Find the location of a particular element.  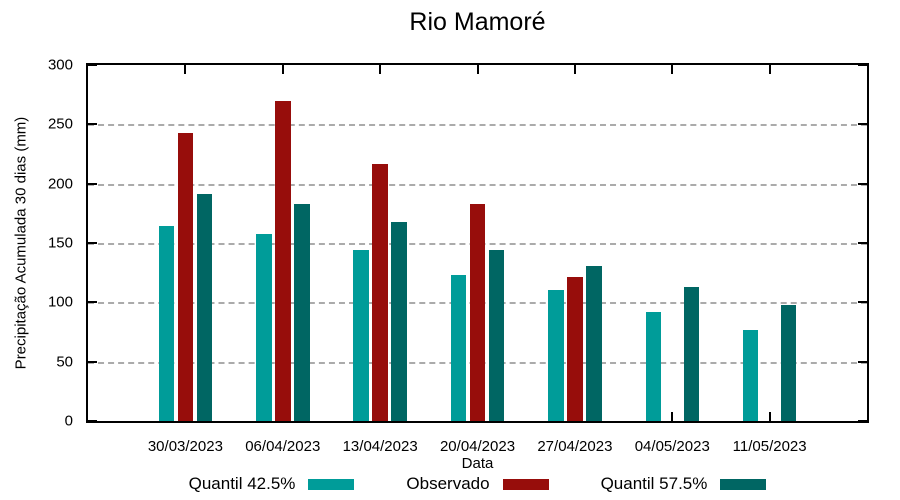

x-tick-label: 30/03/2023 is located at coordinates (185, 446).